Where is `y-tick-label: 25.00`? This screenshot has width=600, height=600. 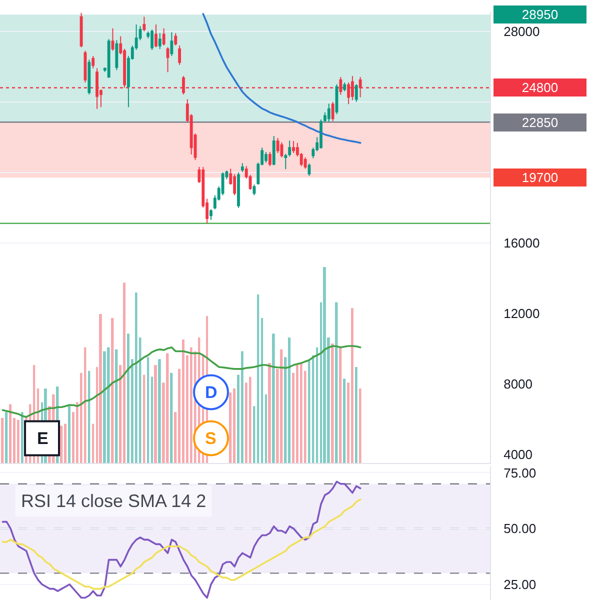 y-tick-label: 25.00 is located at coordinates (520, 584).